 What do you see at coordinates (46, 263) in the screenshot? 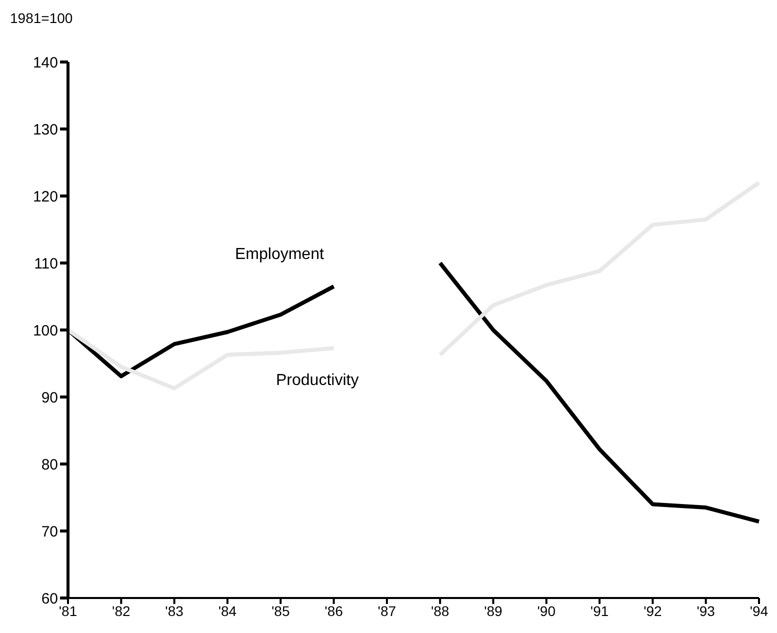
I see `y-tick-label: 110` at bounding box center [46, 263].